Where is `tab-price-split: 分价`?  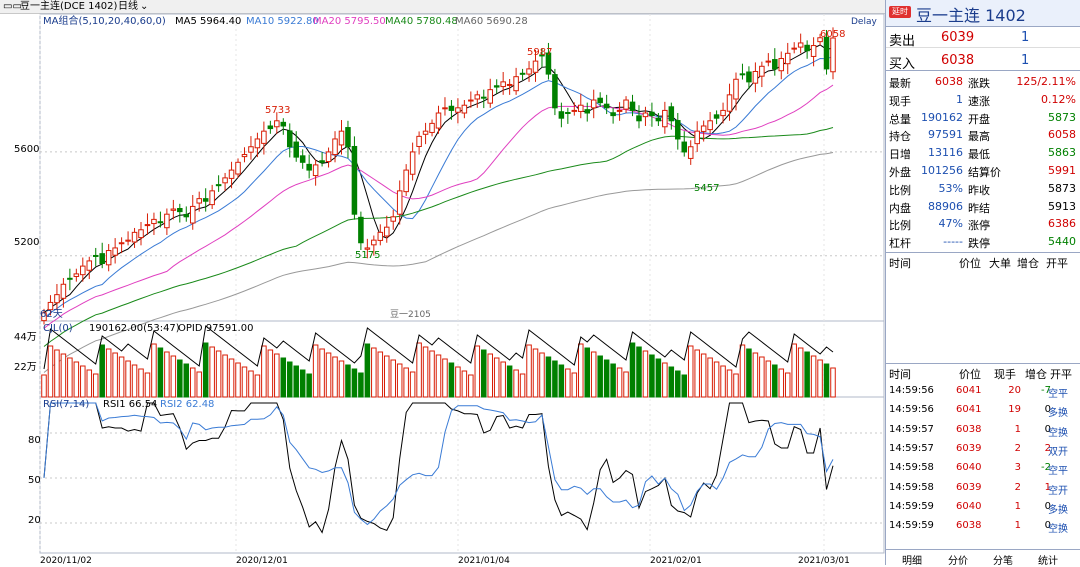 tab-price-split: 分价 is located at coordinates (958, 561).